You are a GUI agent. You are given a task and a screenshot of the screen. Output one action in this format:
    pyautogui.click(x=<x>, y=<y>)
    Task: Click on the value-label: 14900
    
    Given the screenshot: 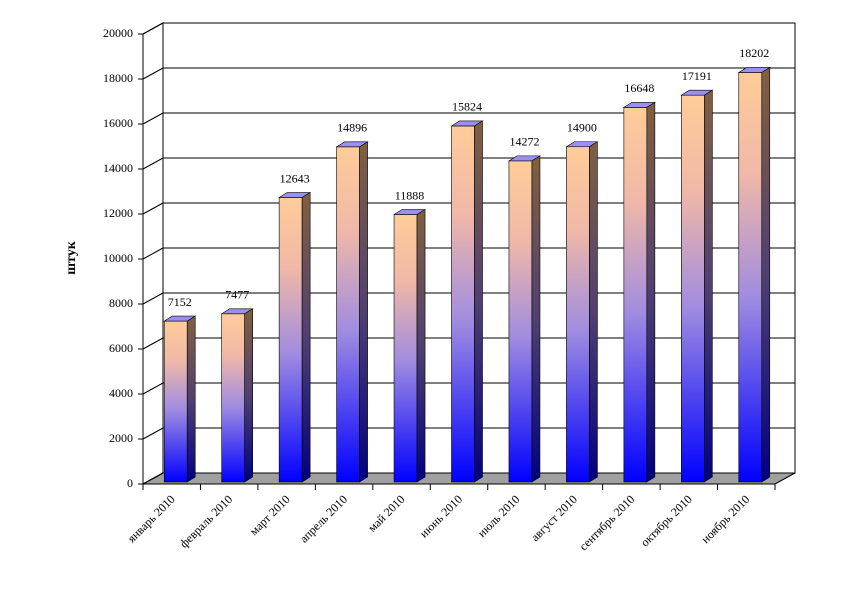 What is the action you would take?
    pyautogui.click(x=582, y=128)
    